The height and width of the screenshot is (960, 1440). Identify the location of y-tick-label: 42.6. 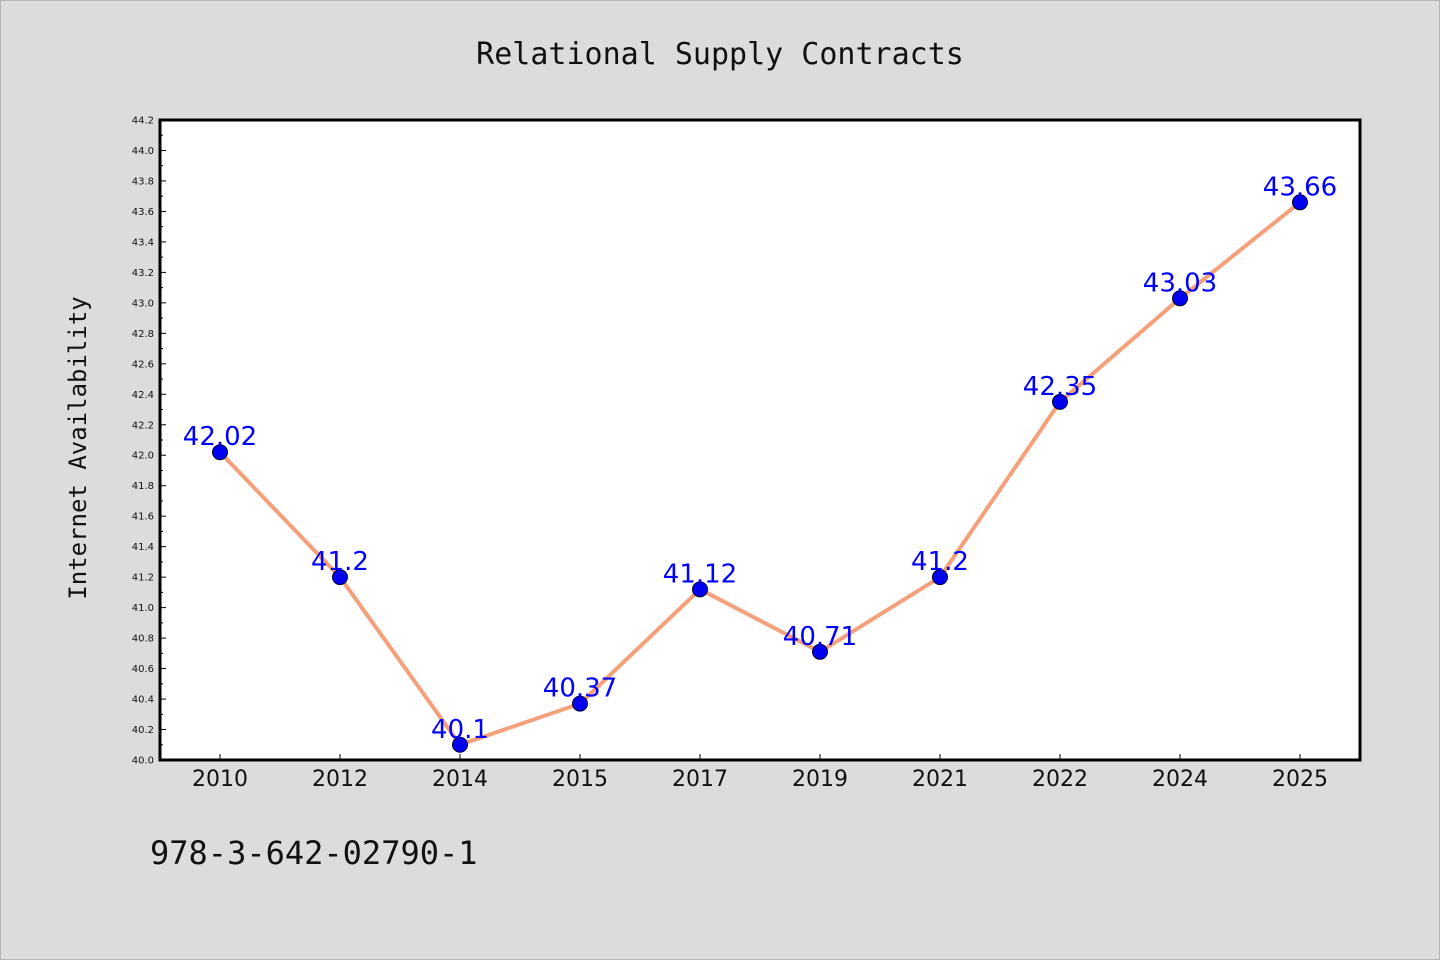
(143, 364).